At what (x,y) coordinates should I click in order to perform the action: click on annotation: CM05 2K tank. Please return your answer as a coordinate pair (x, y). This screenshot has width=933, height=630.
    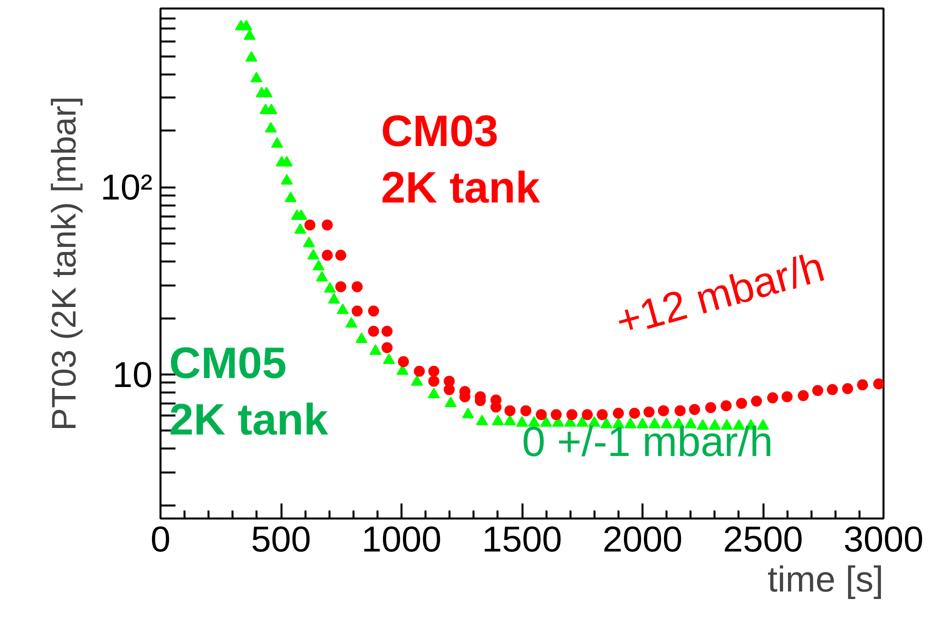
    Looking at the image, I should click on (249, 392).